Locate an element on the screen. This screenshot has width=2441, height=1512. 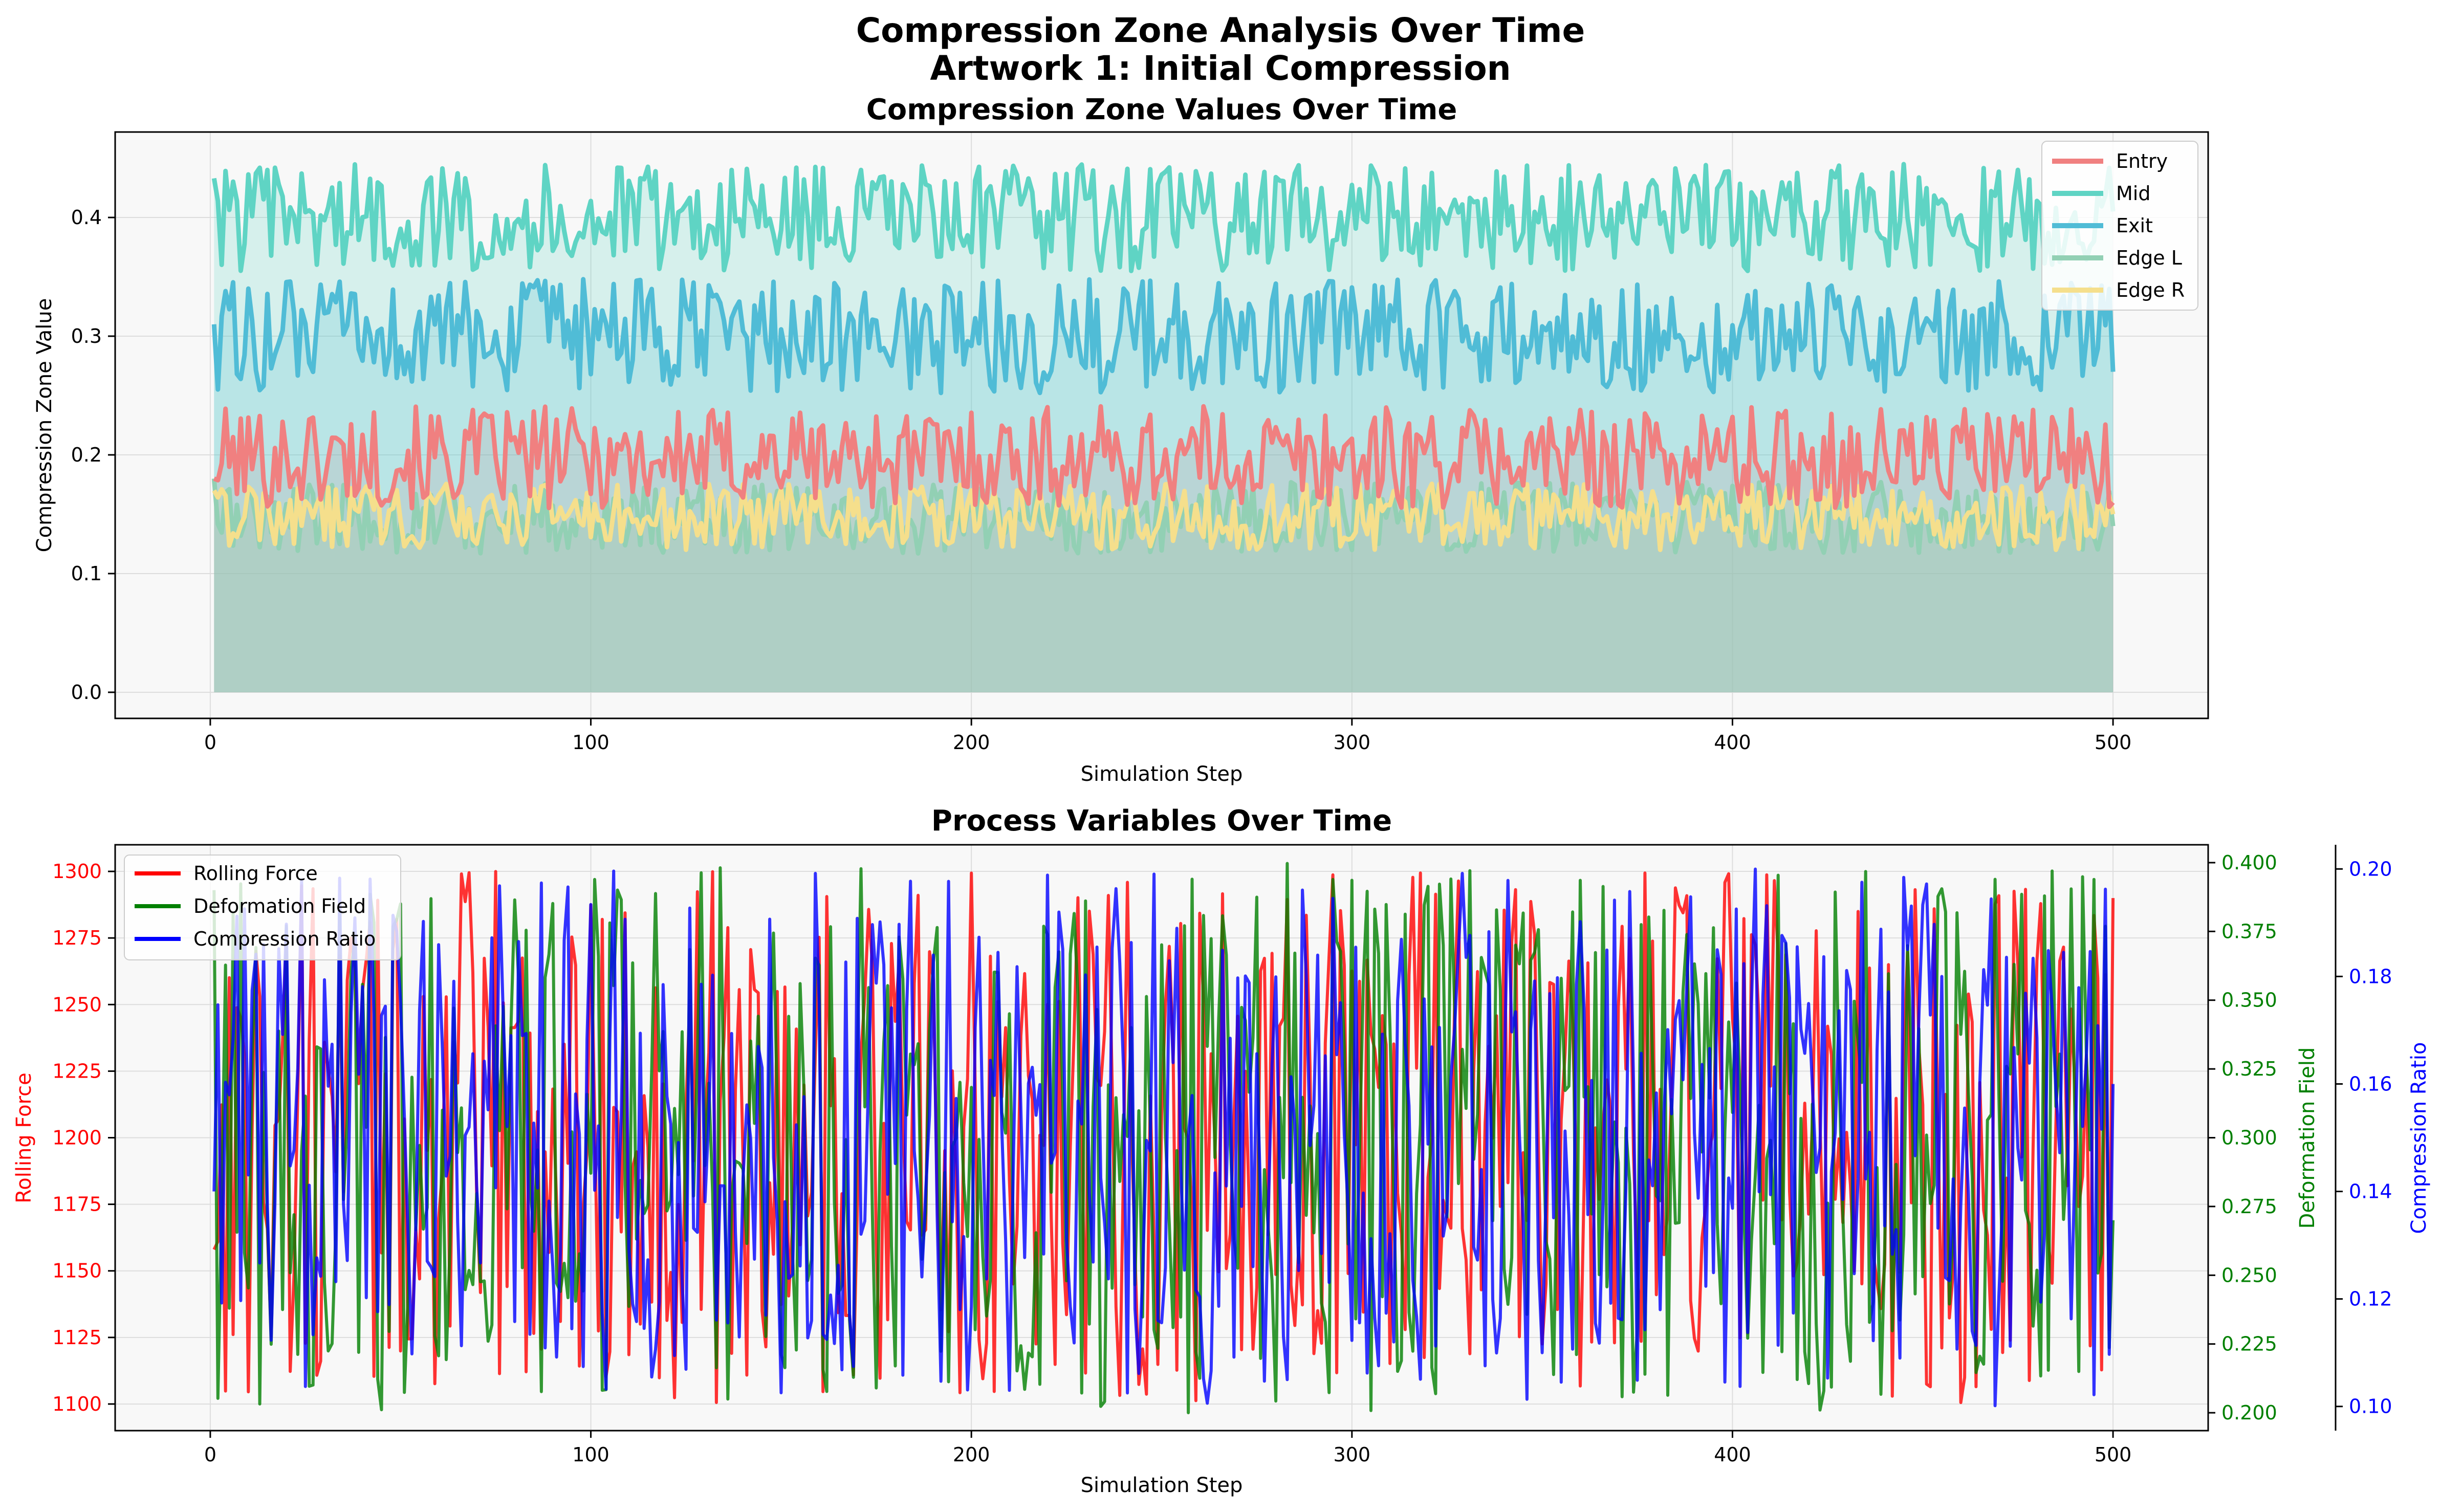
chart2-outer-y-ticks: 0.10 0.12 0.14 0.16 0.18 0.20 is located at coordinates (2364, 1138).